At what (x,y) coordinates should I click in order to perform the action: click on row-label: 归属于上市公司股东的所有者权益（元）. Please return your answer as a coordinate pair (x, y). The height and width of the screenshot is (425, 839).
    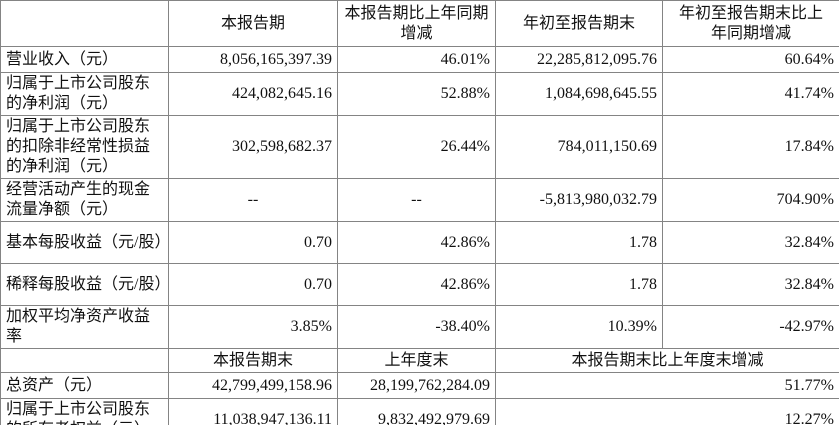
    Looking at the image, I should click on (84, 411).